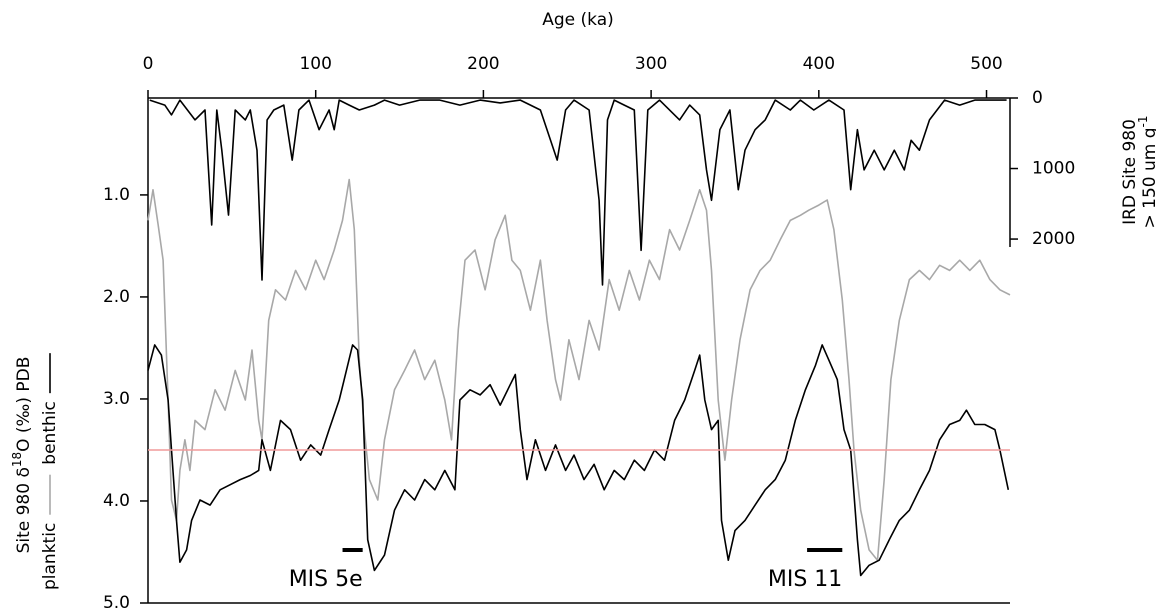  What do you see at coordinates (50, 556) in the screenshot?
I see `legend-label: planktic` at bounding box center [50, 556].